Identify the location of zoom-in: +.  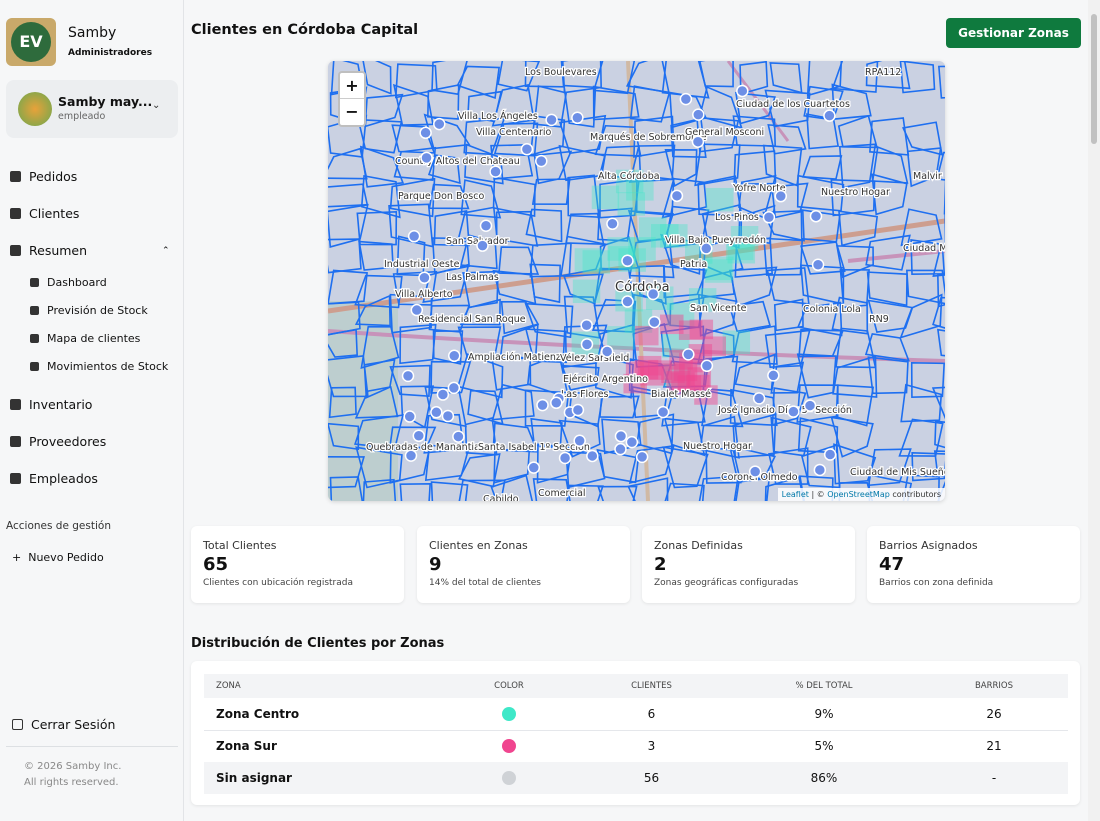
(352, 86).